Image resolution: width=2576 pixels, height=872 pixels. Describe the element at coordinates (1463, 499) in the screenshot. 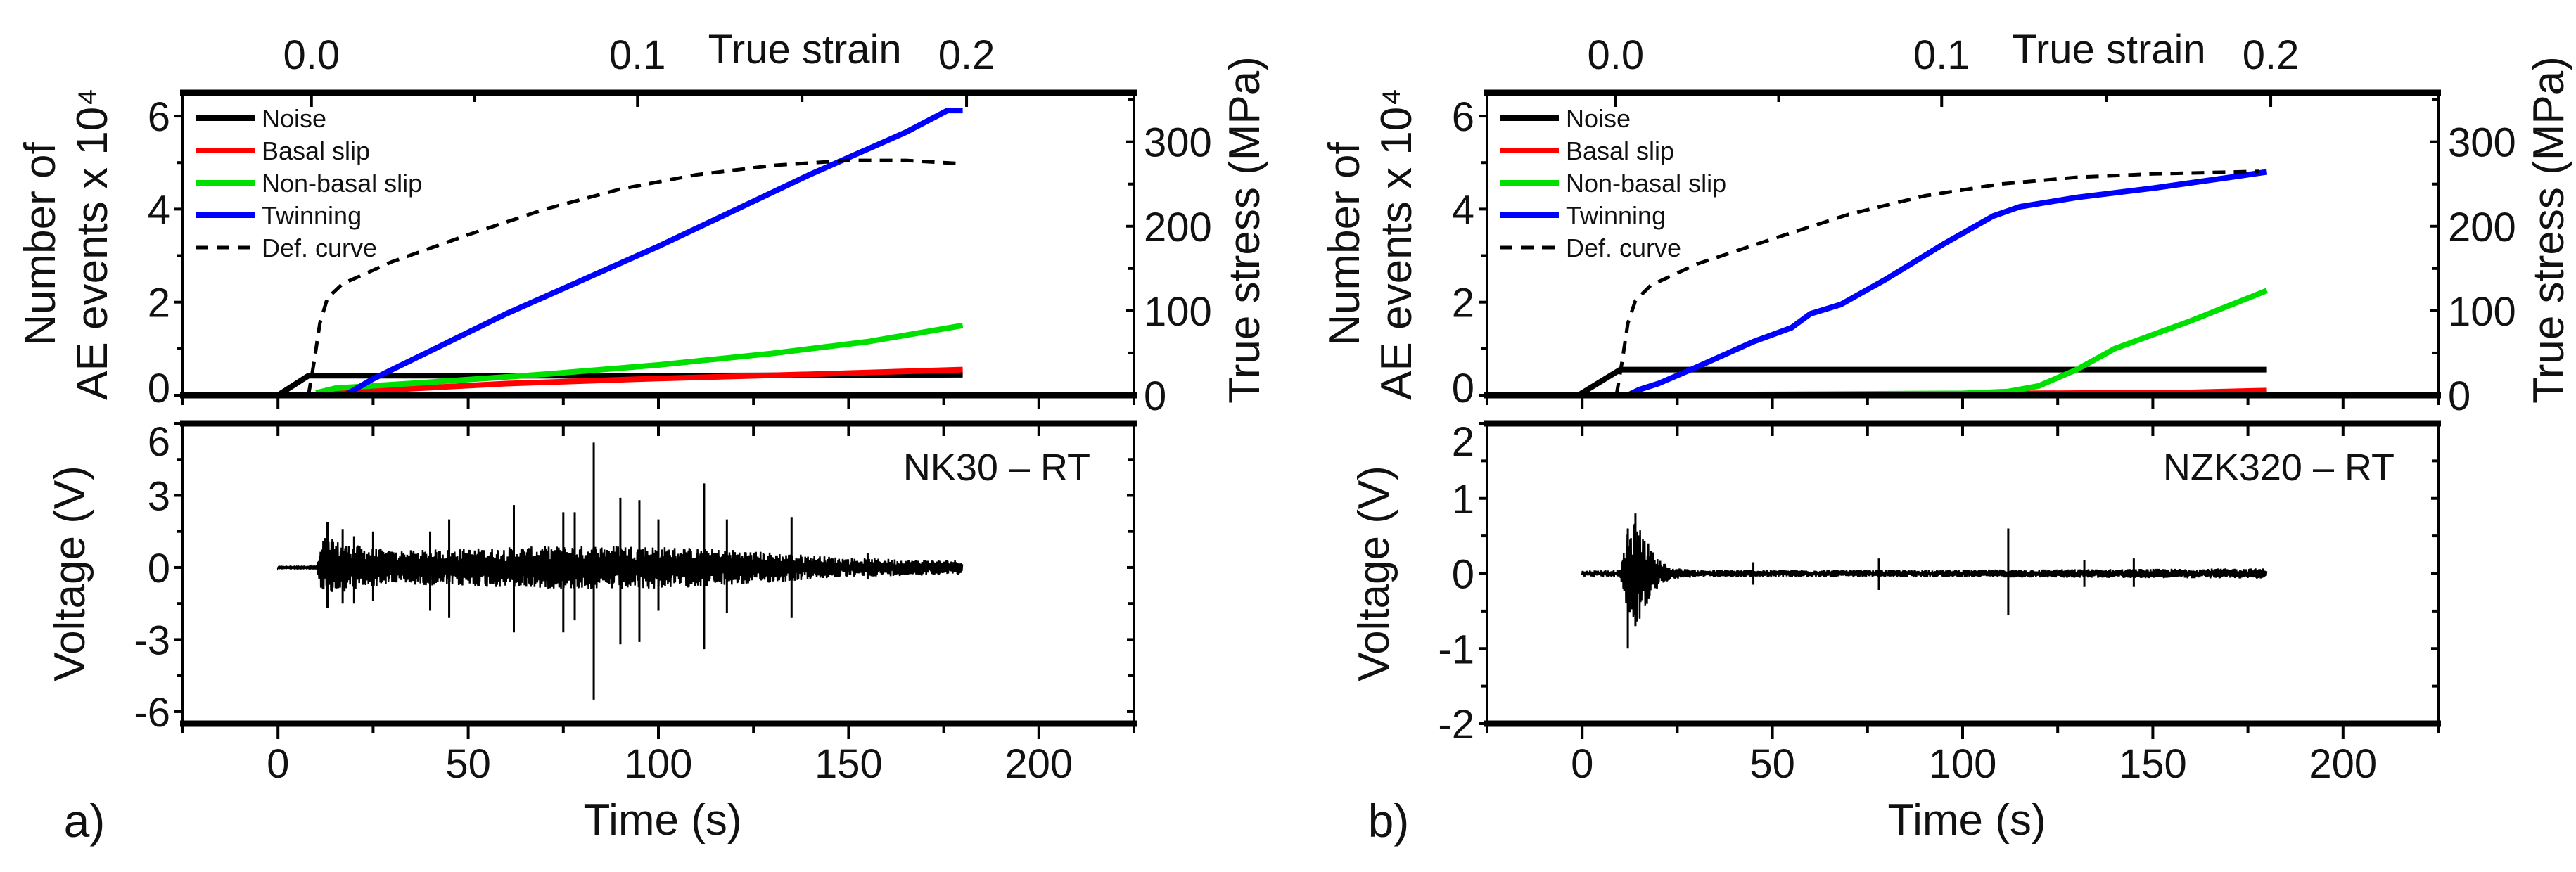

I see `y-tick-label: 1` at that location.